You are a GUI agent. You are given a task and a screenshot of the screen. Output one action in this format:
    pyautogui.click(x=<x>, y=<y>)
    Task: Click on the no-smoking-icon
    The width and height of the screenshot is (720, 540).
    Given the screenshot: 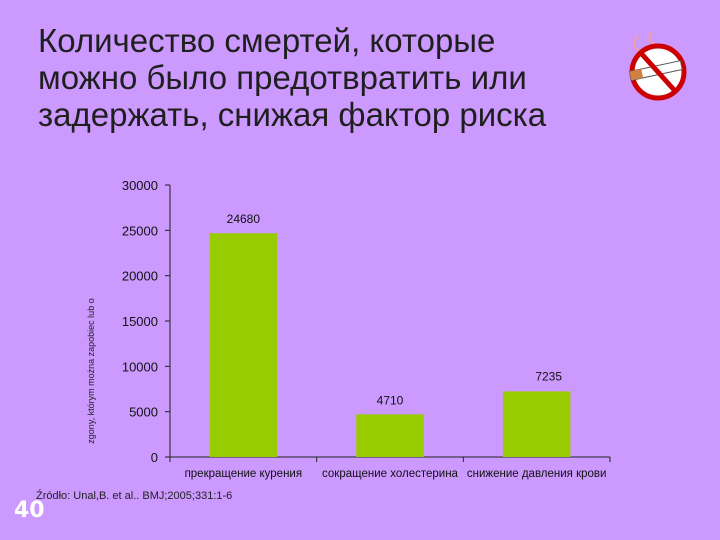 What is the action you would take?
    pyautogui.click(x=657, y=66)
    